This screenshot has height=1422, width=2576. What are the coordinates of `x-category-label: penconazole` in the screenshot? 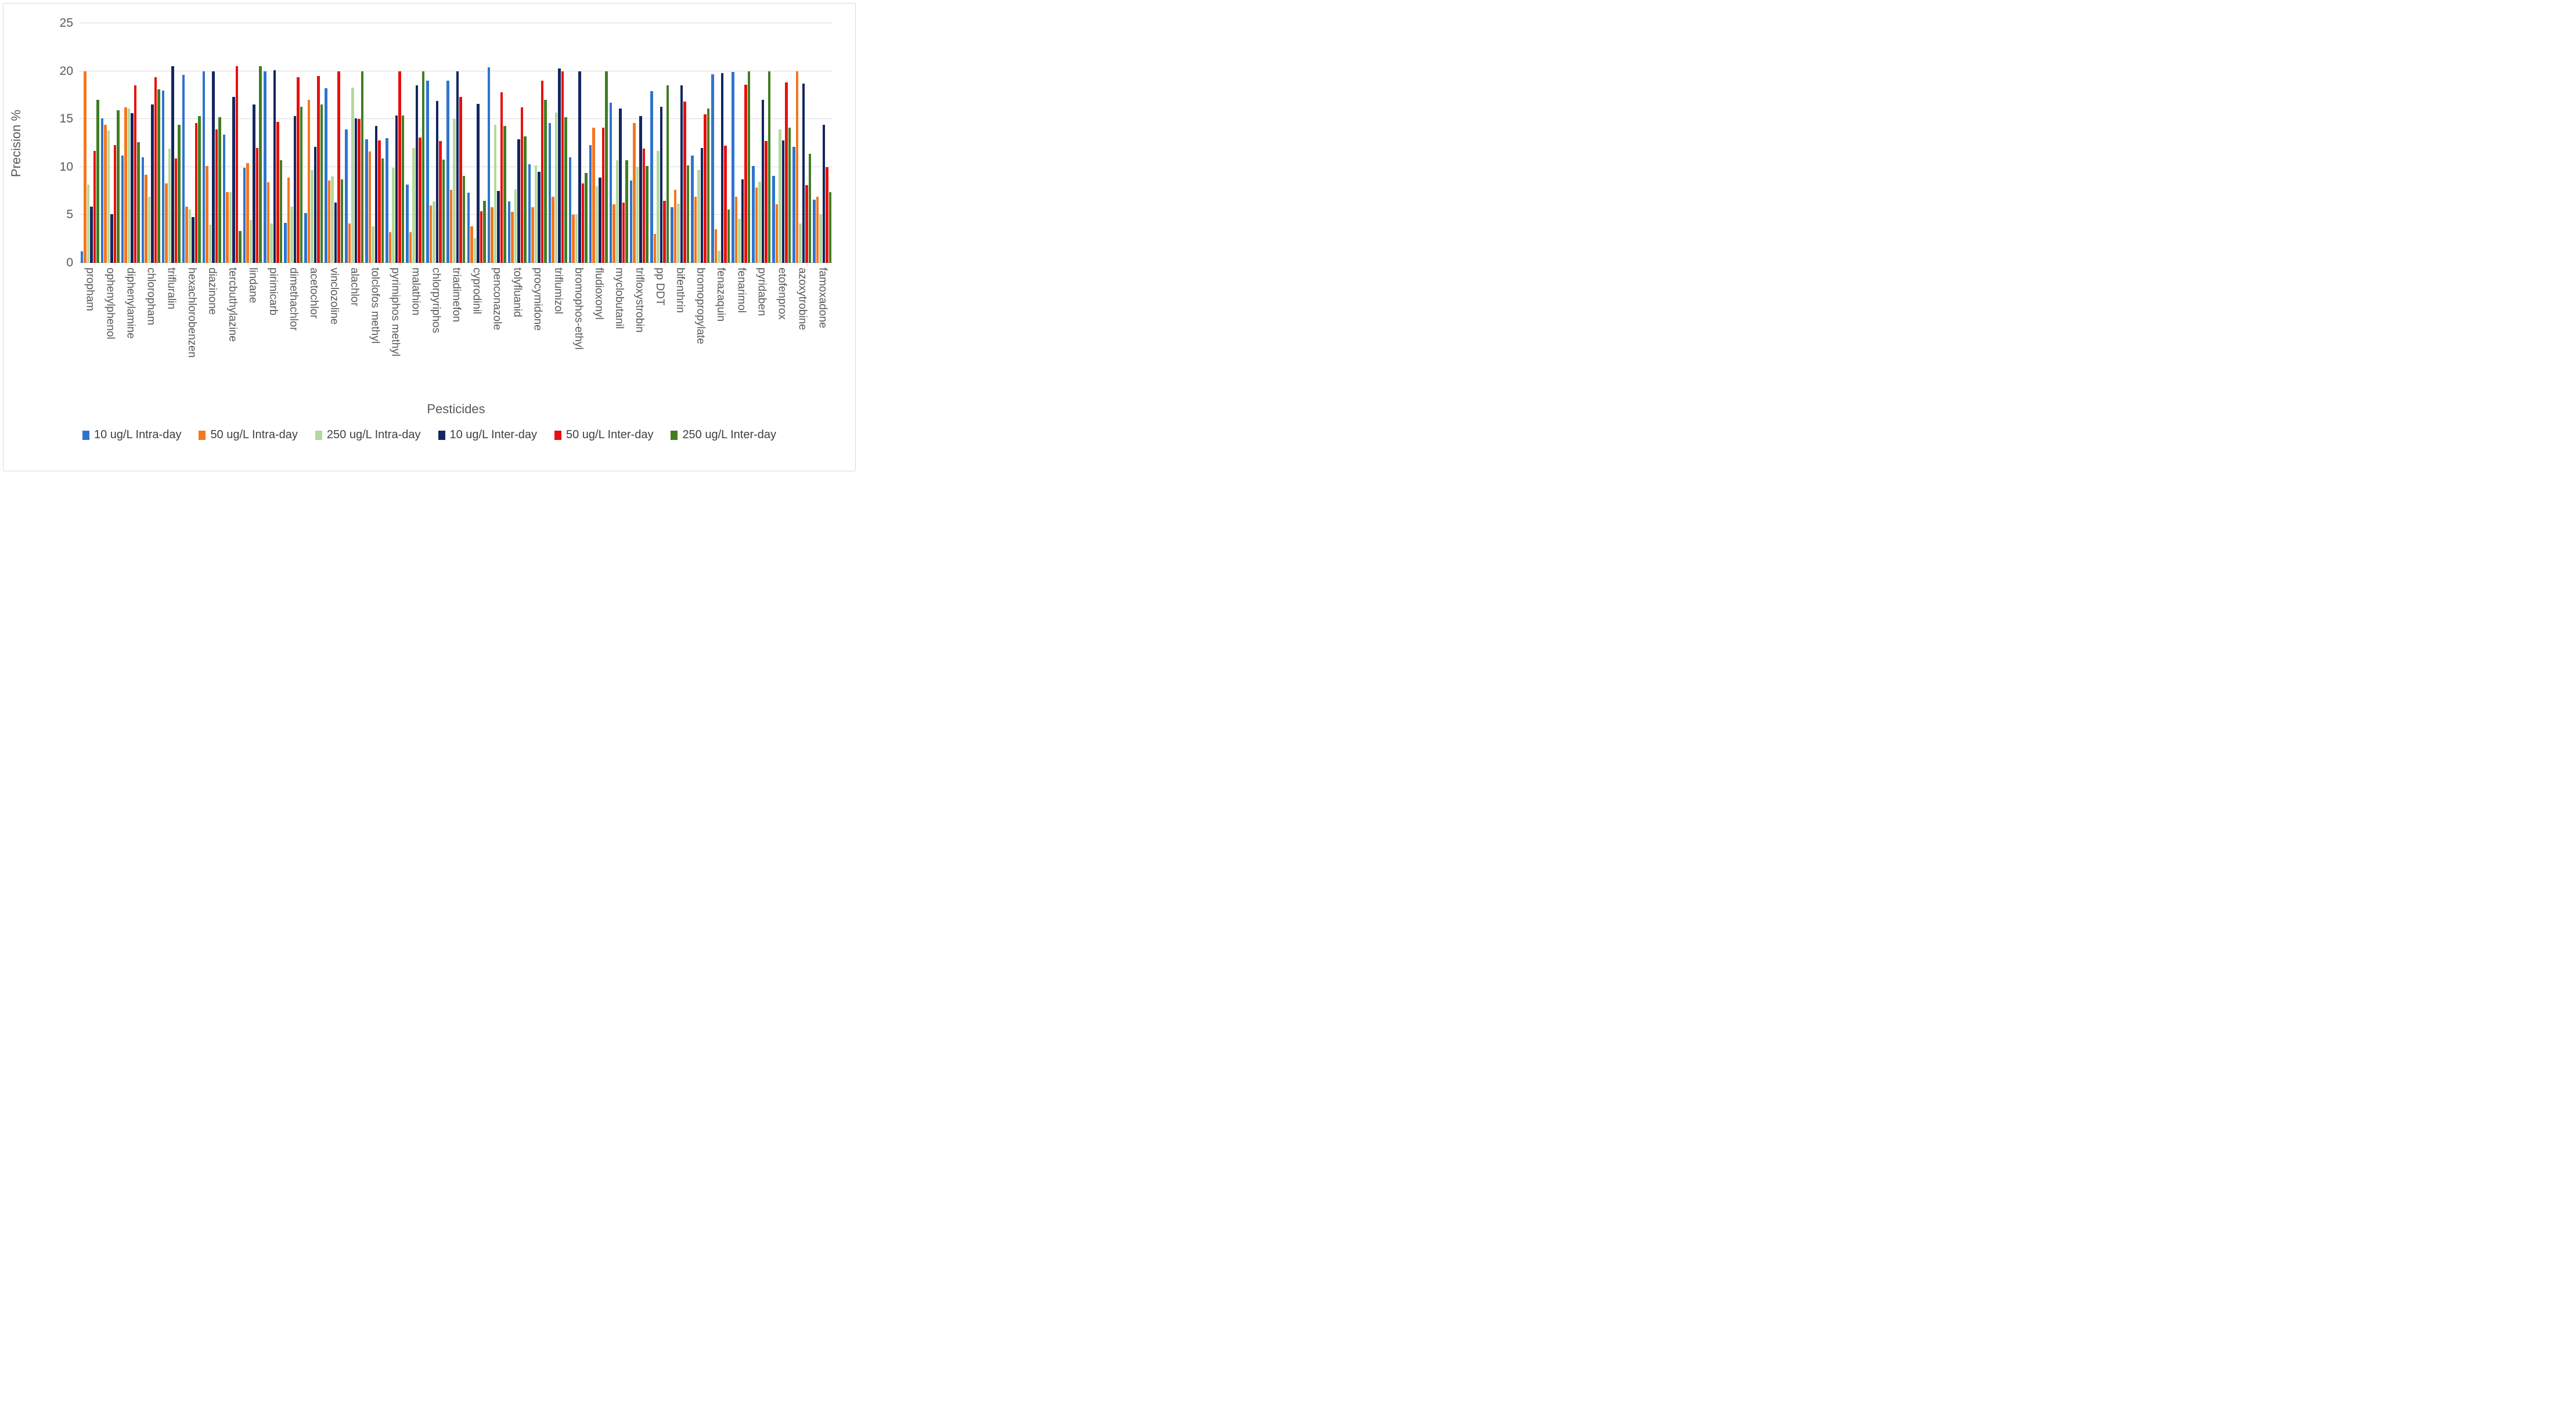 It's located at (497, 299).